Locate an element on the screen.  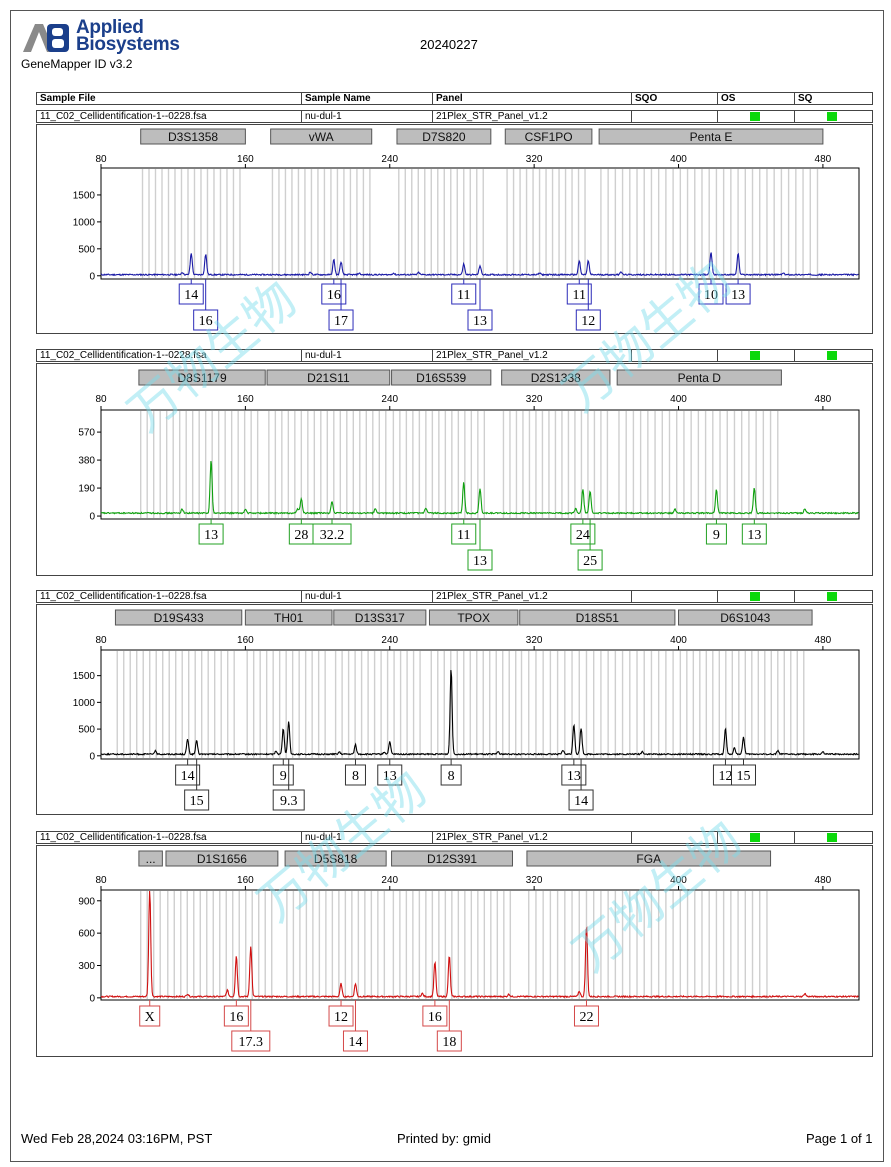
locus-label: D5S818 is located at coordinates (336, 859).